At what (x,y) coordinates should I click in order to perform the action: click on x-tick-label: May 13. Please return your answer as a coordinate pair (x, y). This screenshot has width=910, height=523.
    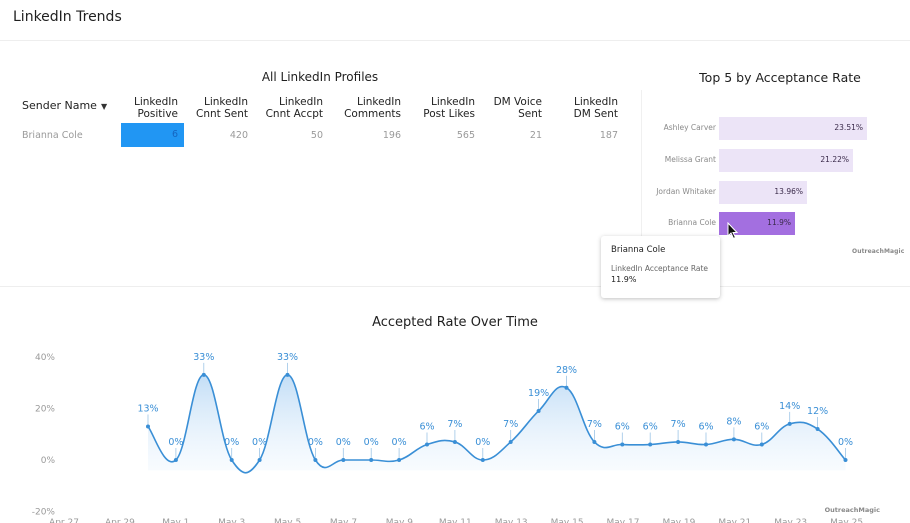
    Looking at the image, I should click on (511, 520).